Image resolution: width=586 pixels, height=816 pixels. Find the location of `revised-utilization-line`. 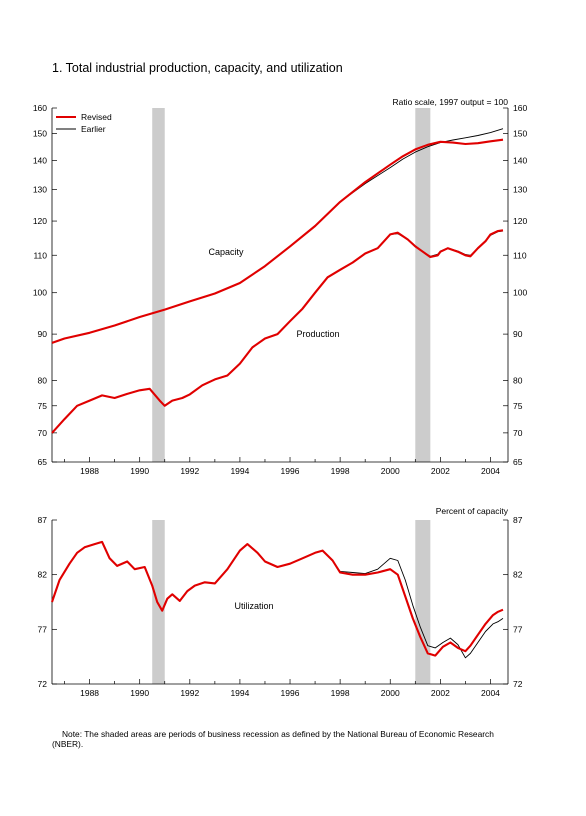

revised-utilization-line is located at coordinates (277, 598).